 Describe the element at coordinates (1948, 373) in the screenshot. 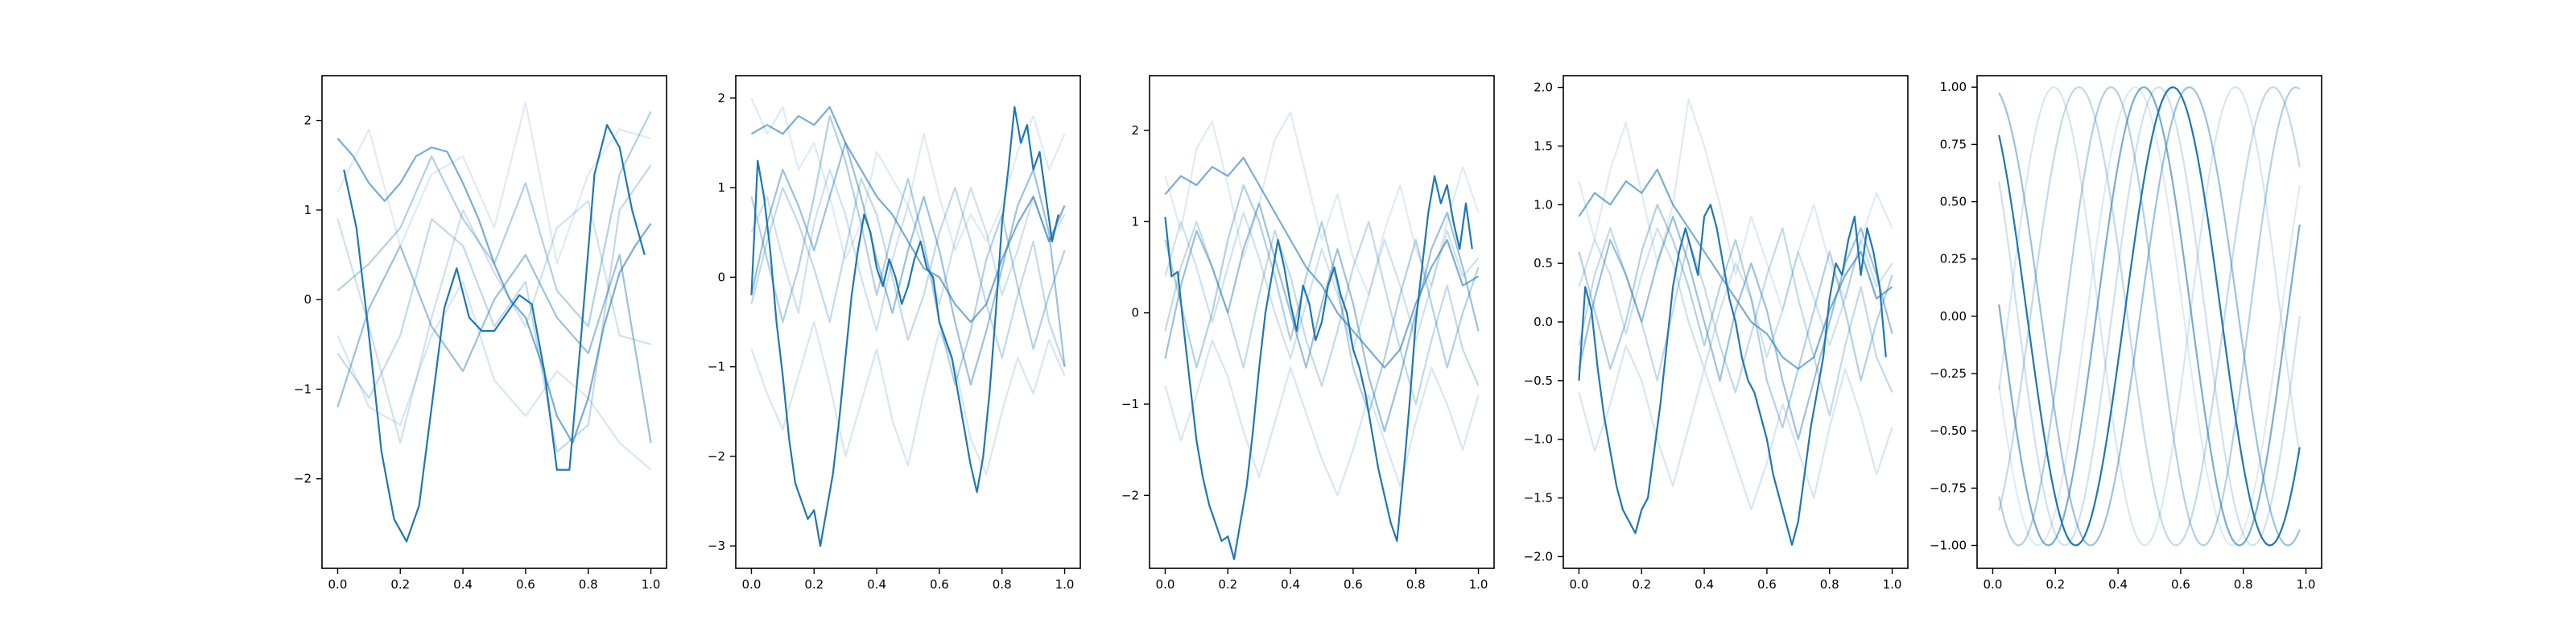

I see `y-tick-label: −0.25` at that location.